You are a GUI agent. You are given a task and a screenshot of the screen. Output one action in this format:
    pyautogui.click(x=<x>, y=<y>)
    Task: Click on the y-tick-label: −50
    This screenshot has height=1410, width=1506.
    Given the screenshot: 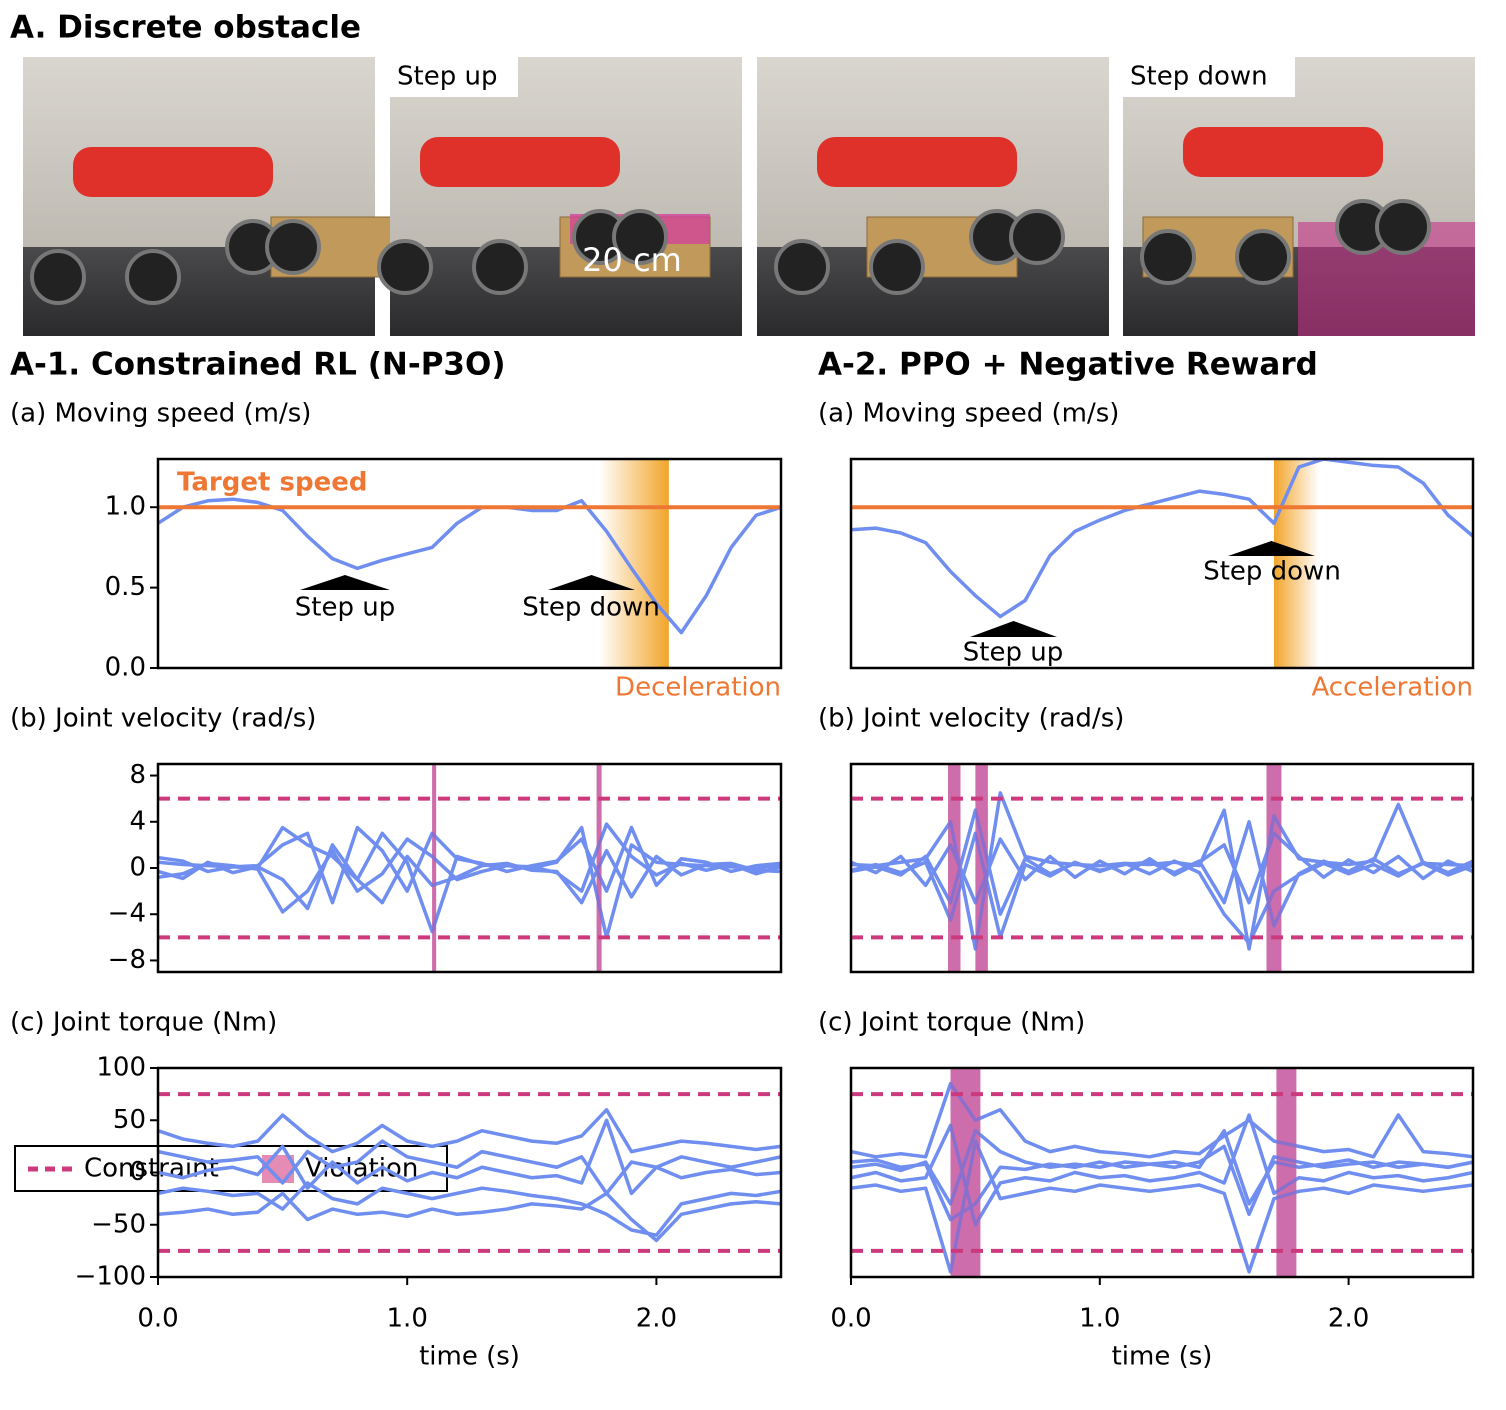 What is the action you would take?
    pyautogui.click(x=118, y=1224)
    